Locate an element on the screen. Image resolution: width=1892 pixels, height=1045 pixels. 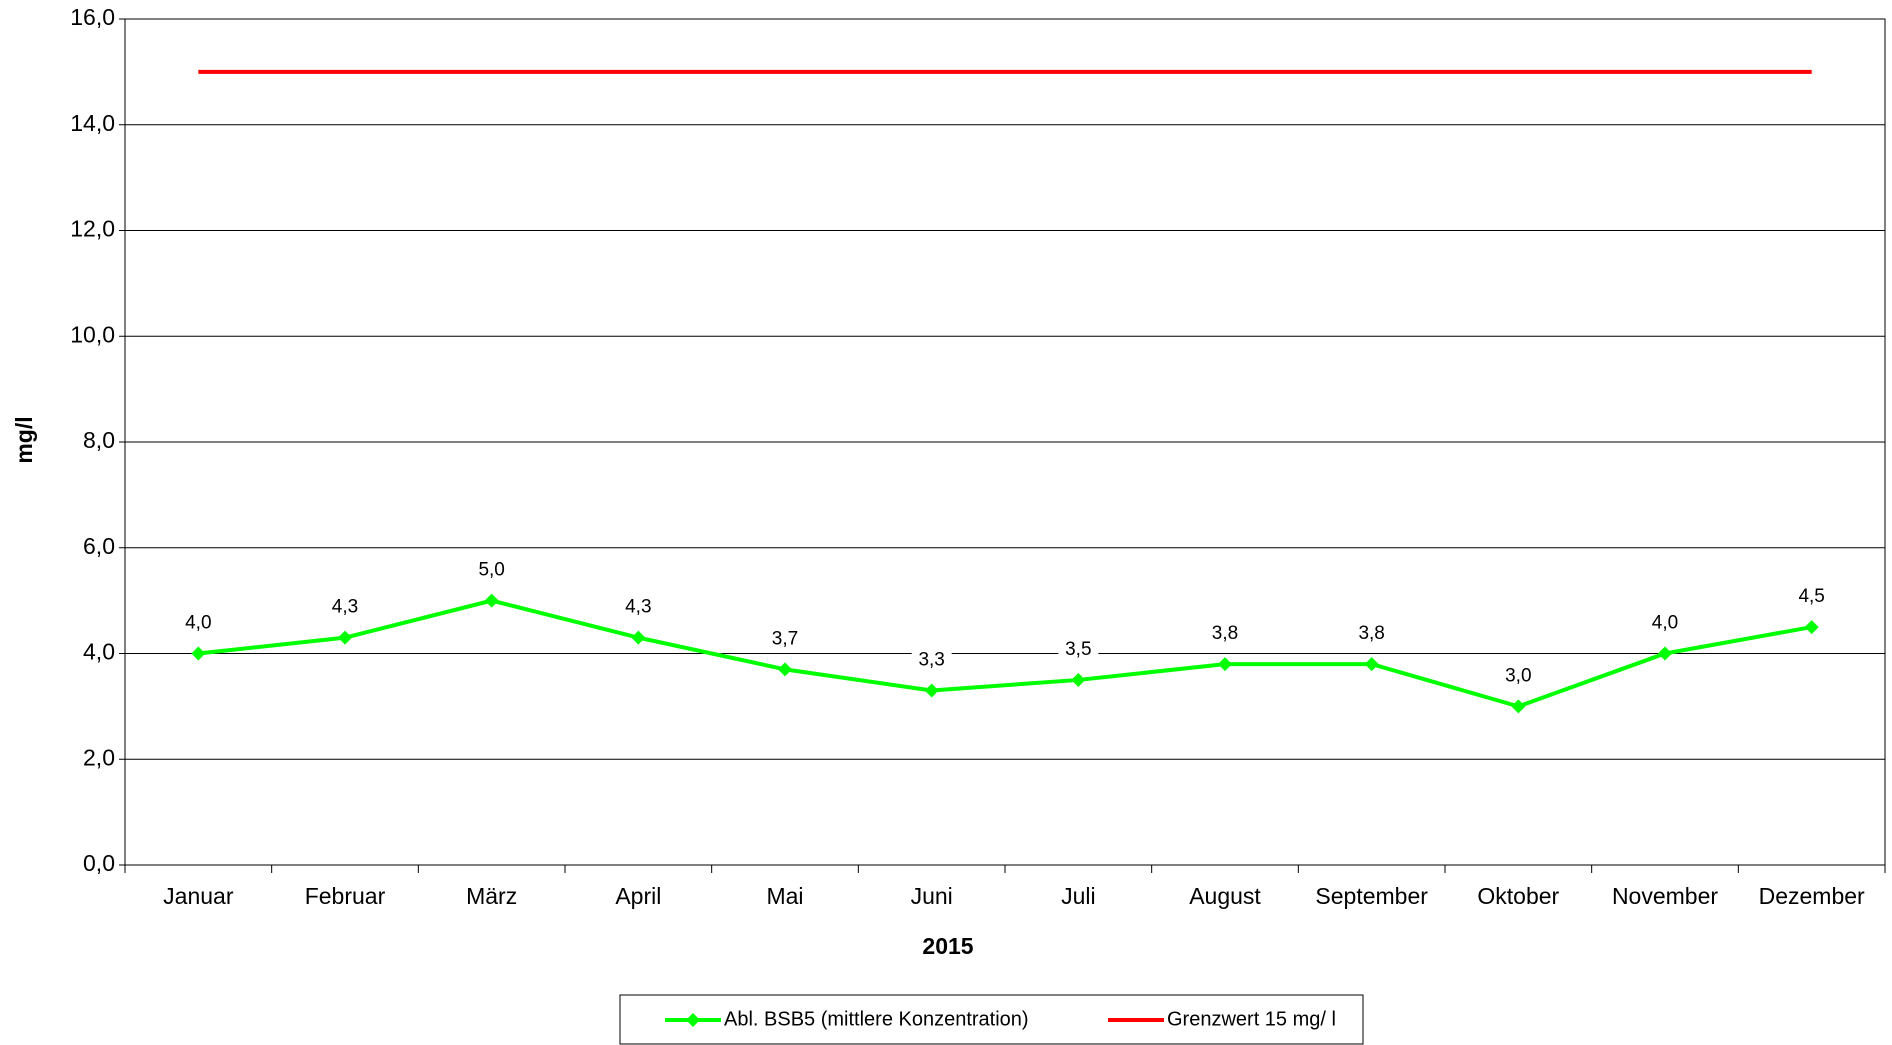
x-tick-label: August is located at coordinates (1225, 896).